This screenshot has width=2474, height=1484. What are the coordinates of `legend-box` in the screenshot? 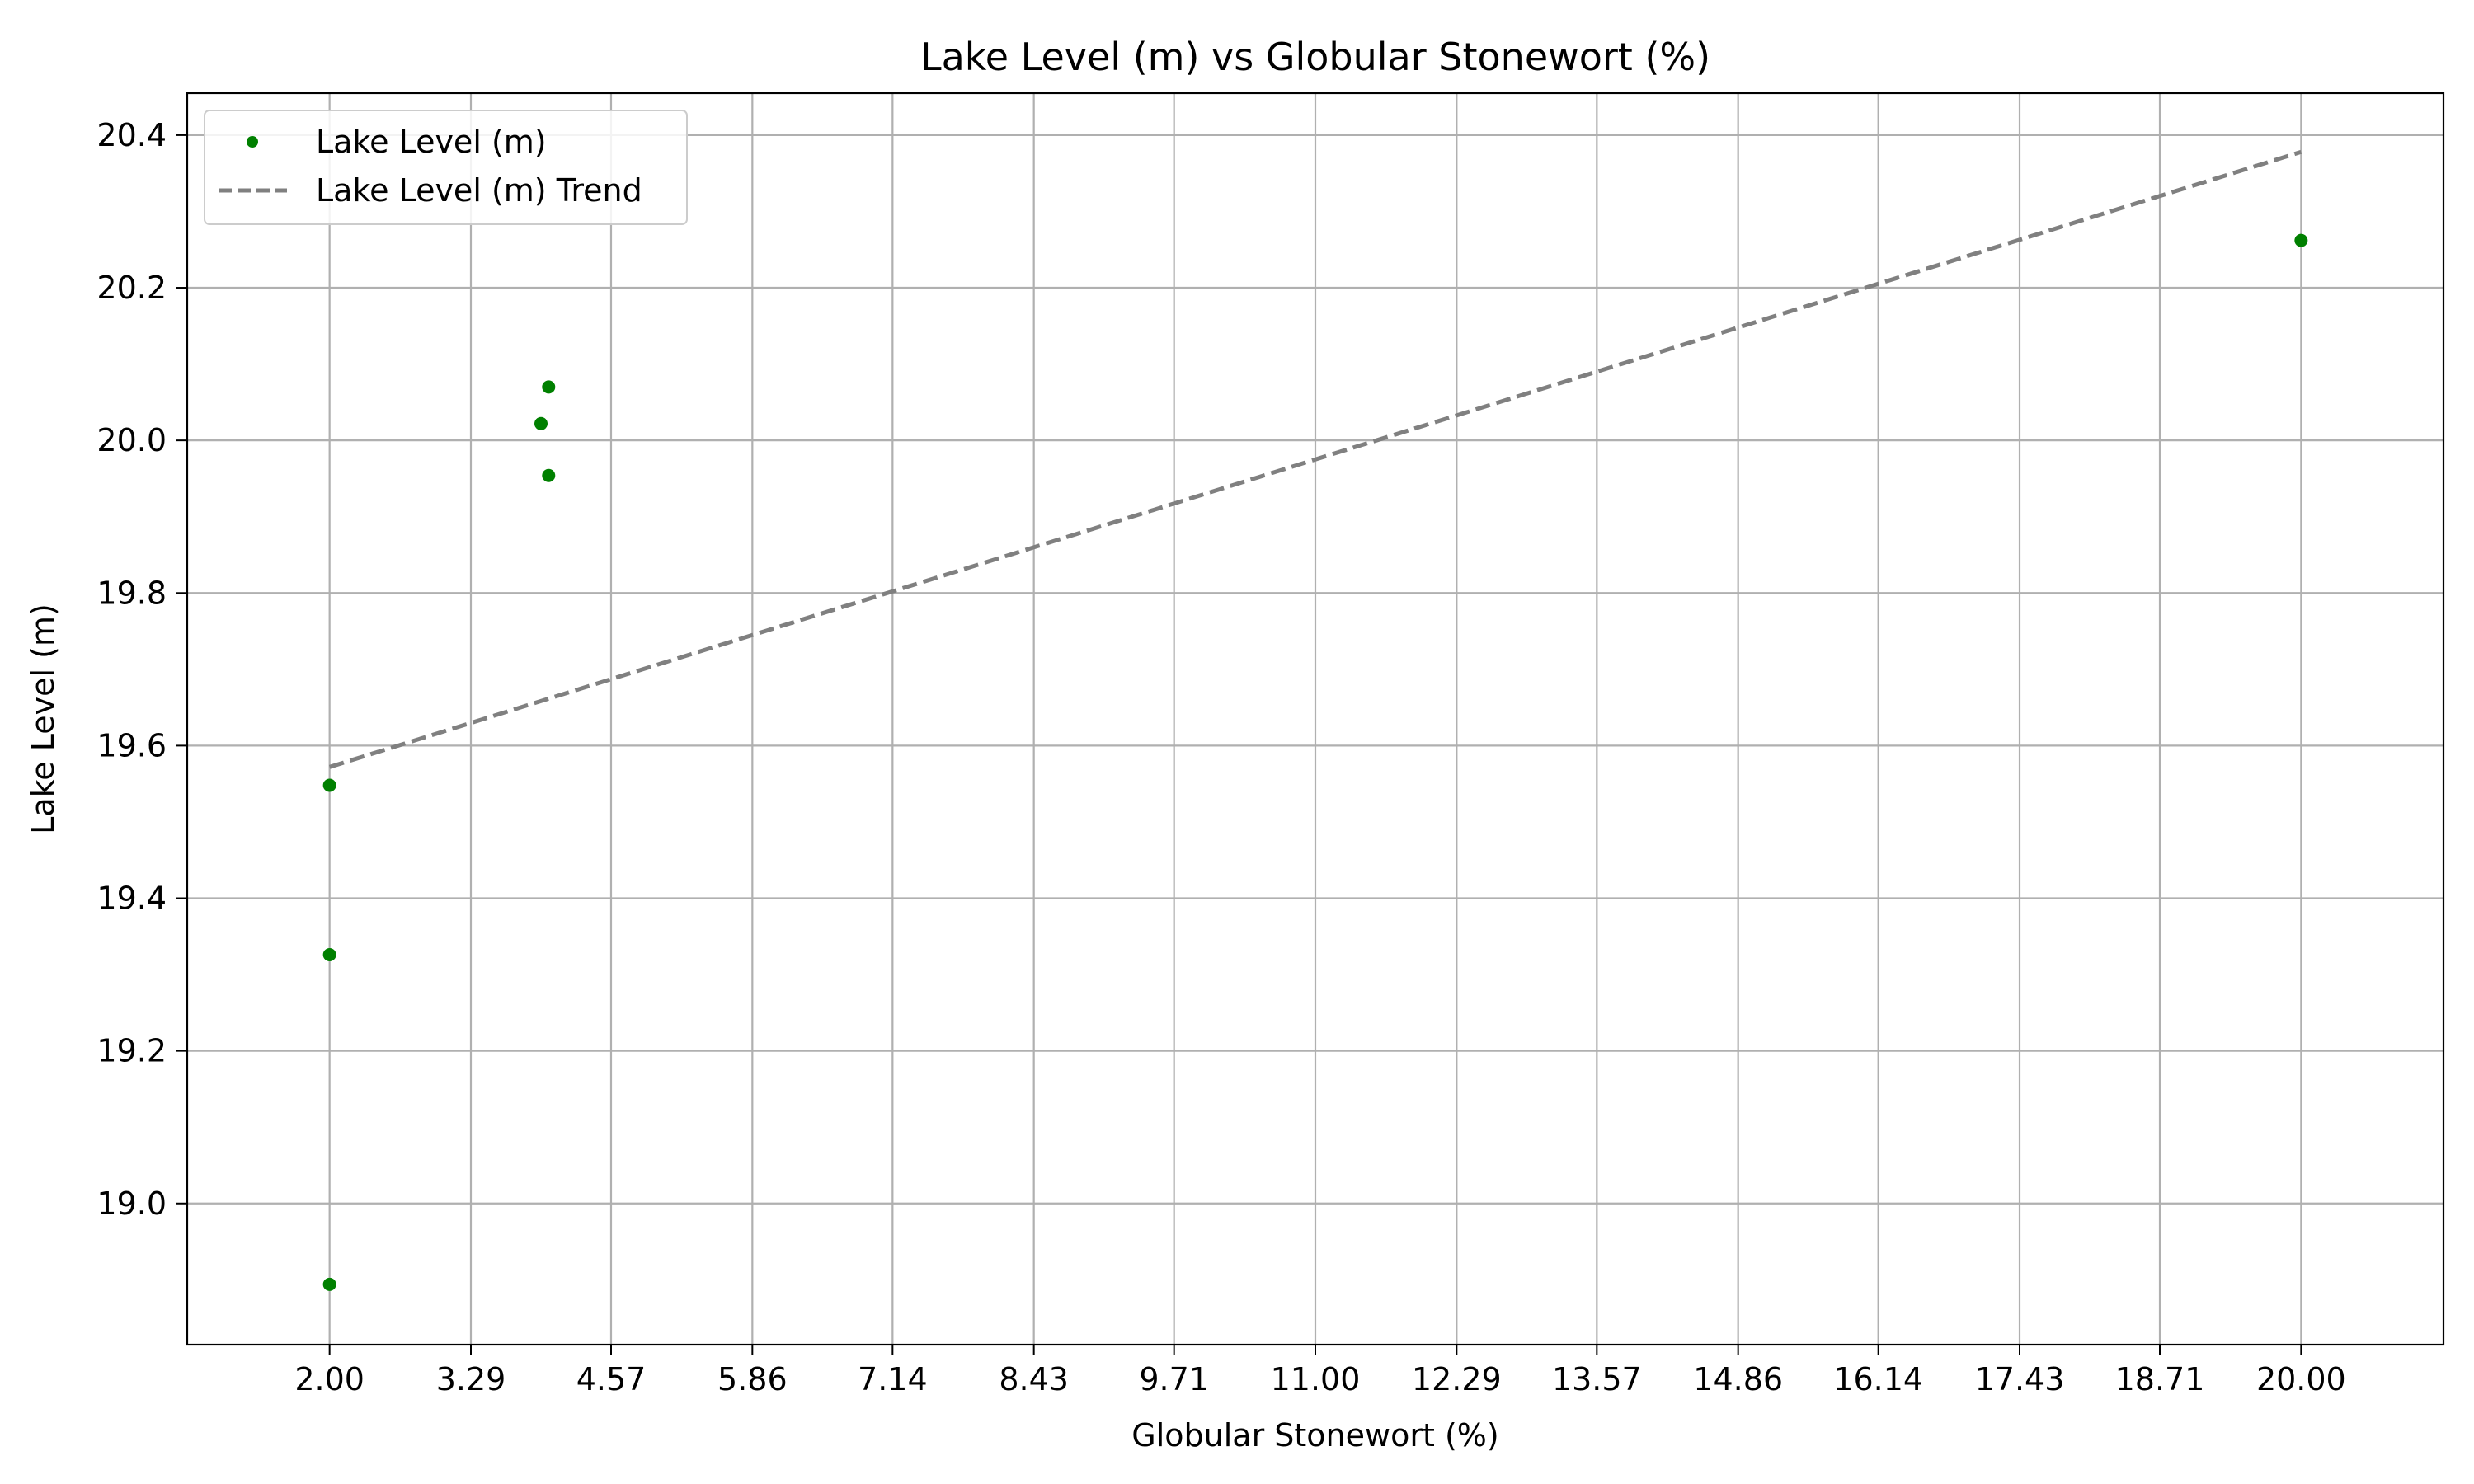 It's located at (446, 167).